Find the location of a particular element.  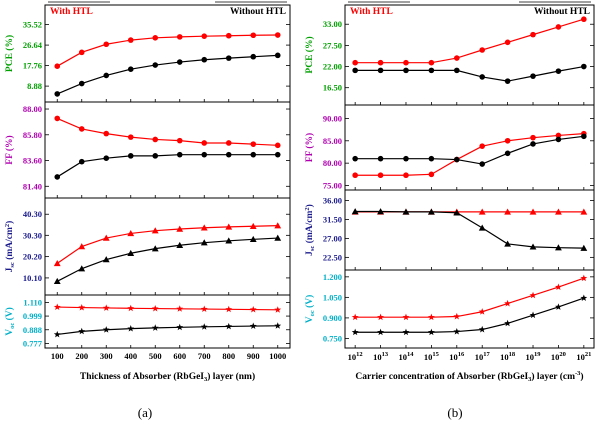

ylabel-b-pce: PCE (%) is located at coordinates (309, 54).